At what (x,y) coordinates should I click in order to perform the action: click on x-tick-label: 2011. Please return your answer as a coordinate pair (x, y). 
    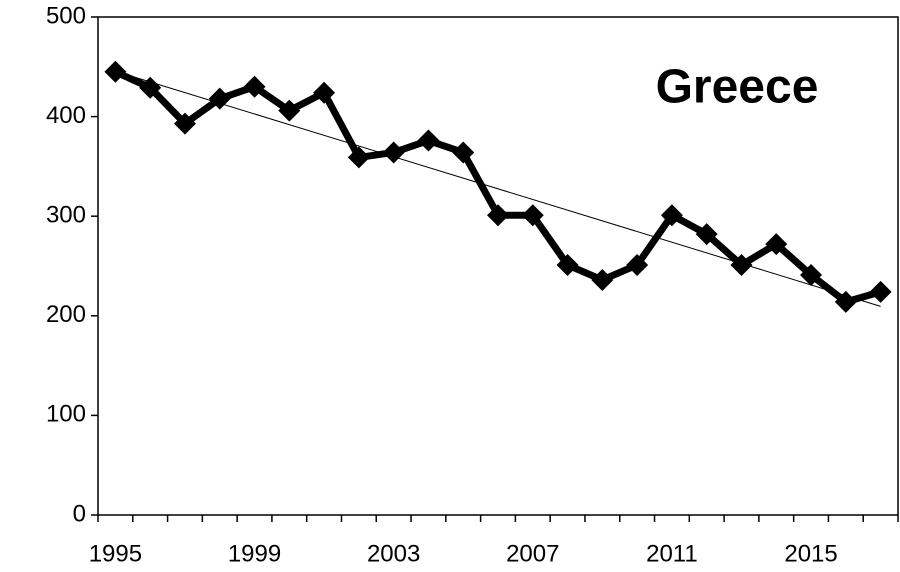
    Looking at the image, I should click on (672, 553).